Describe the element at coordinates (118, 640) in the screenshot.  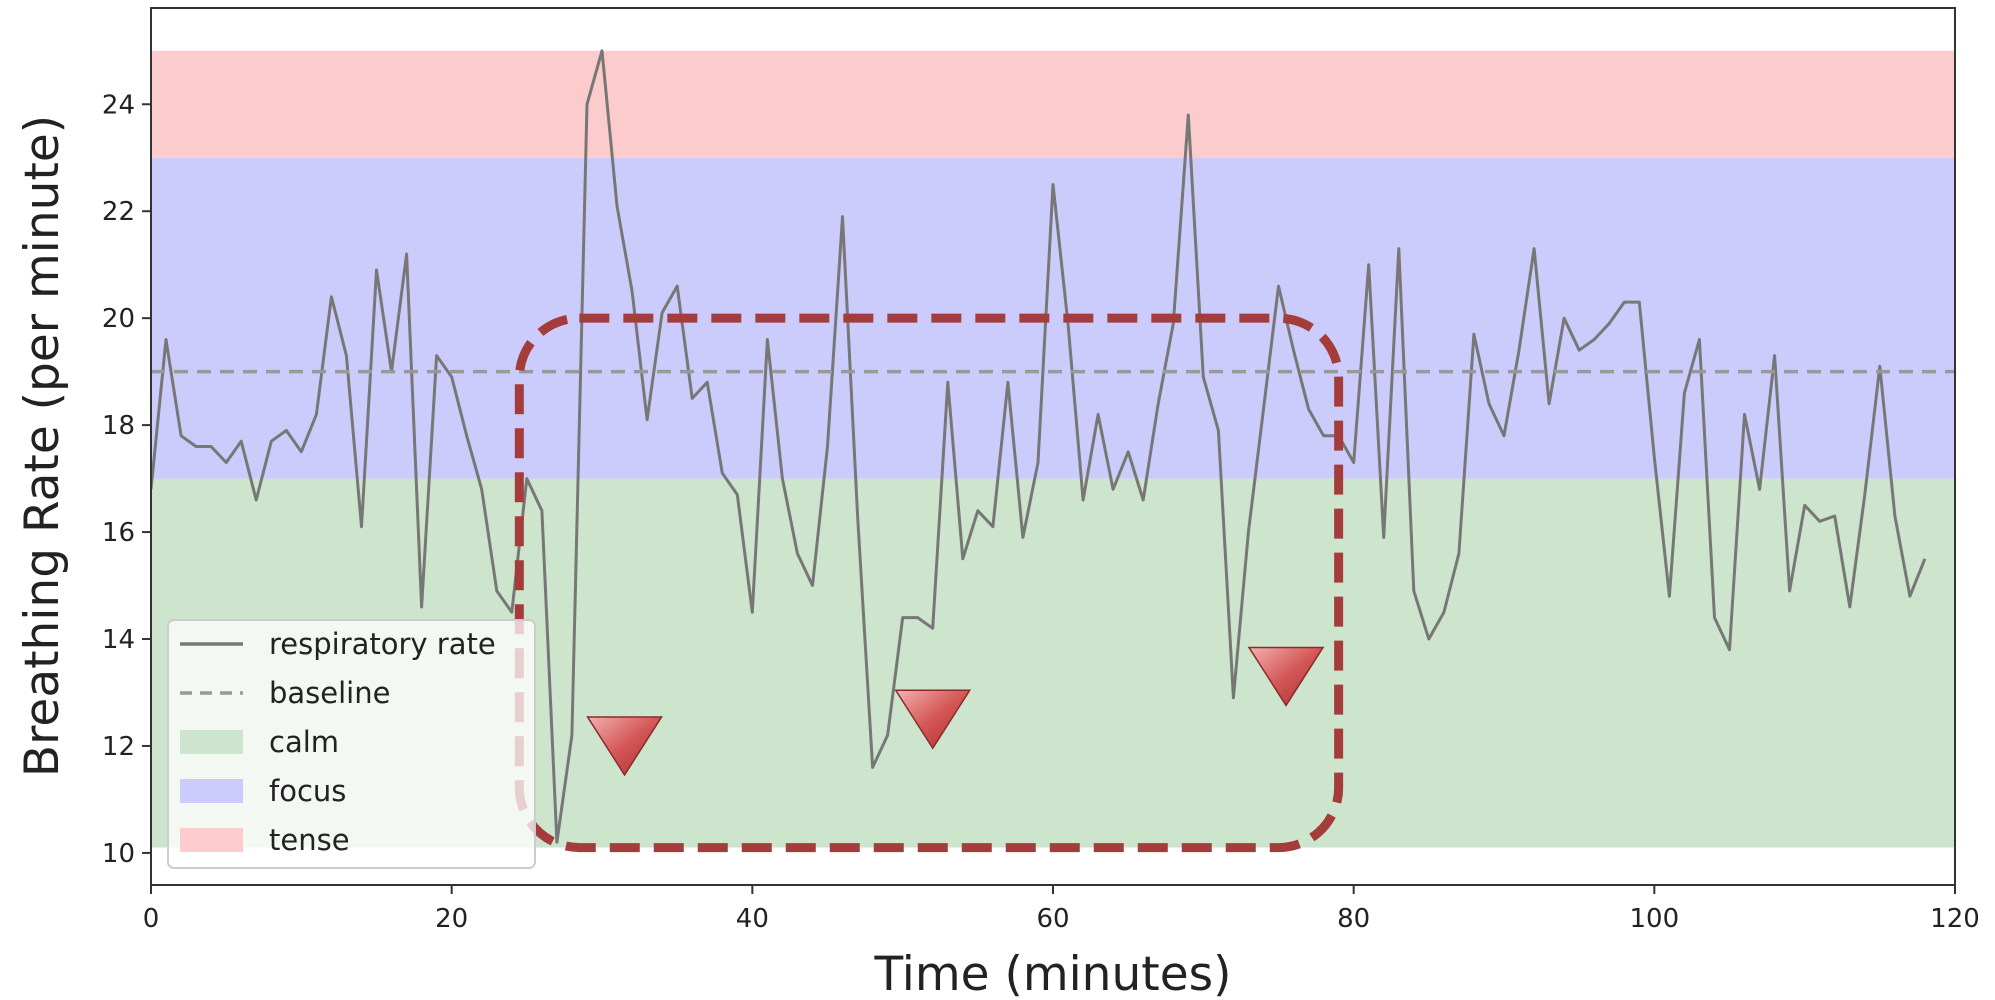
I see `y-tick-label: 14` at that location.